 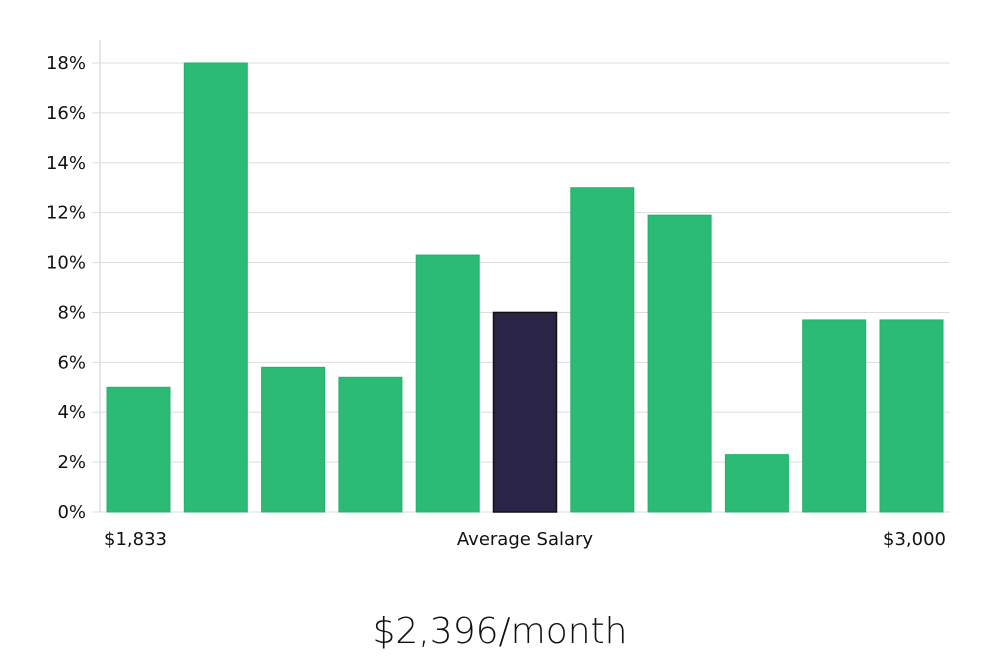 I want to click on y-tick-label: 0%, so click(x=71, y=512).